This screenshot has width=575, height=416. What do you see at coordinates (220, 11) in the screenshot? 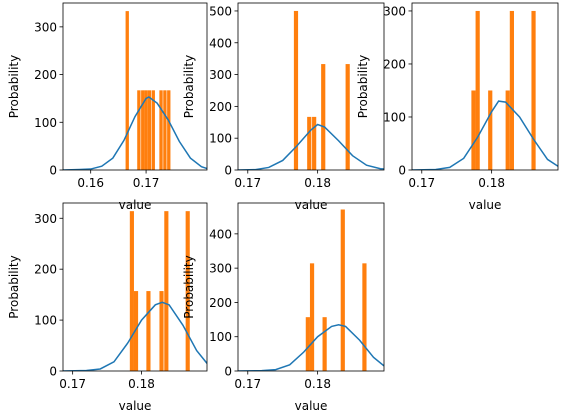
I see `y-tick-label: 500` at bounding box center [220, 11].